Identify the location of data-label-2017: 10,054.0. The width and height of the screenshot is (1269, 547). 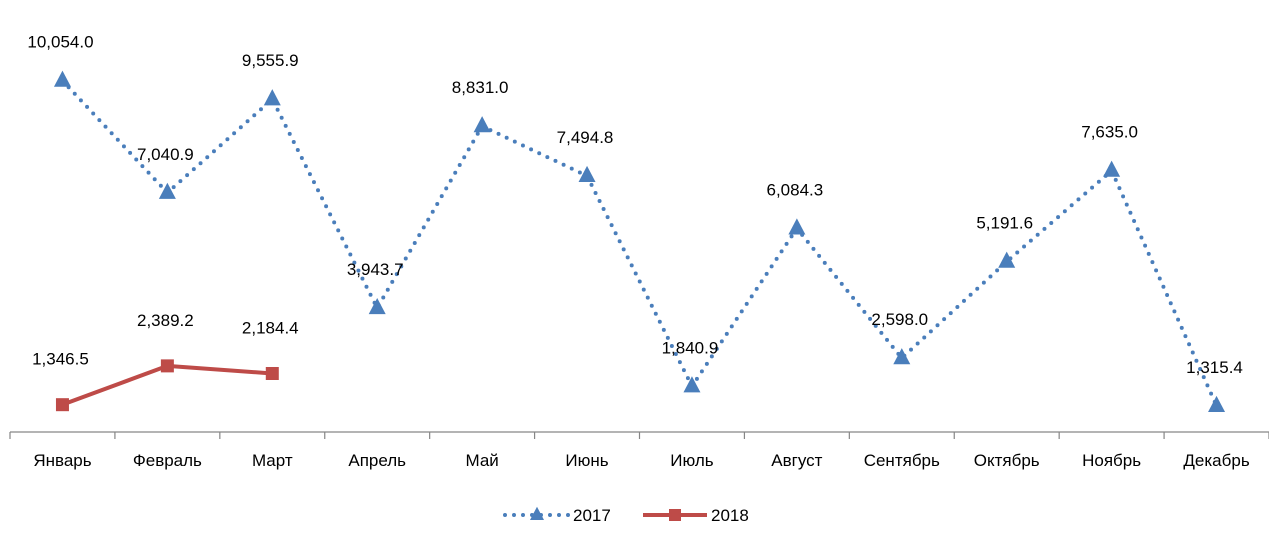
(60, 42).